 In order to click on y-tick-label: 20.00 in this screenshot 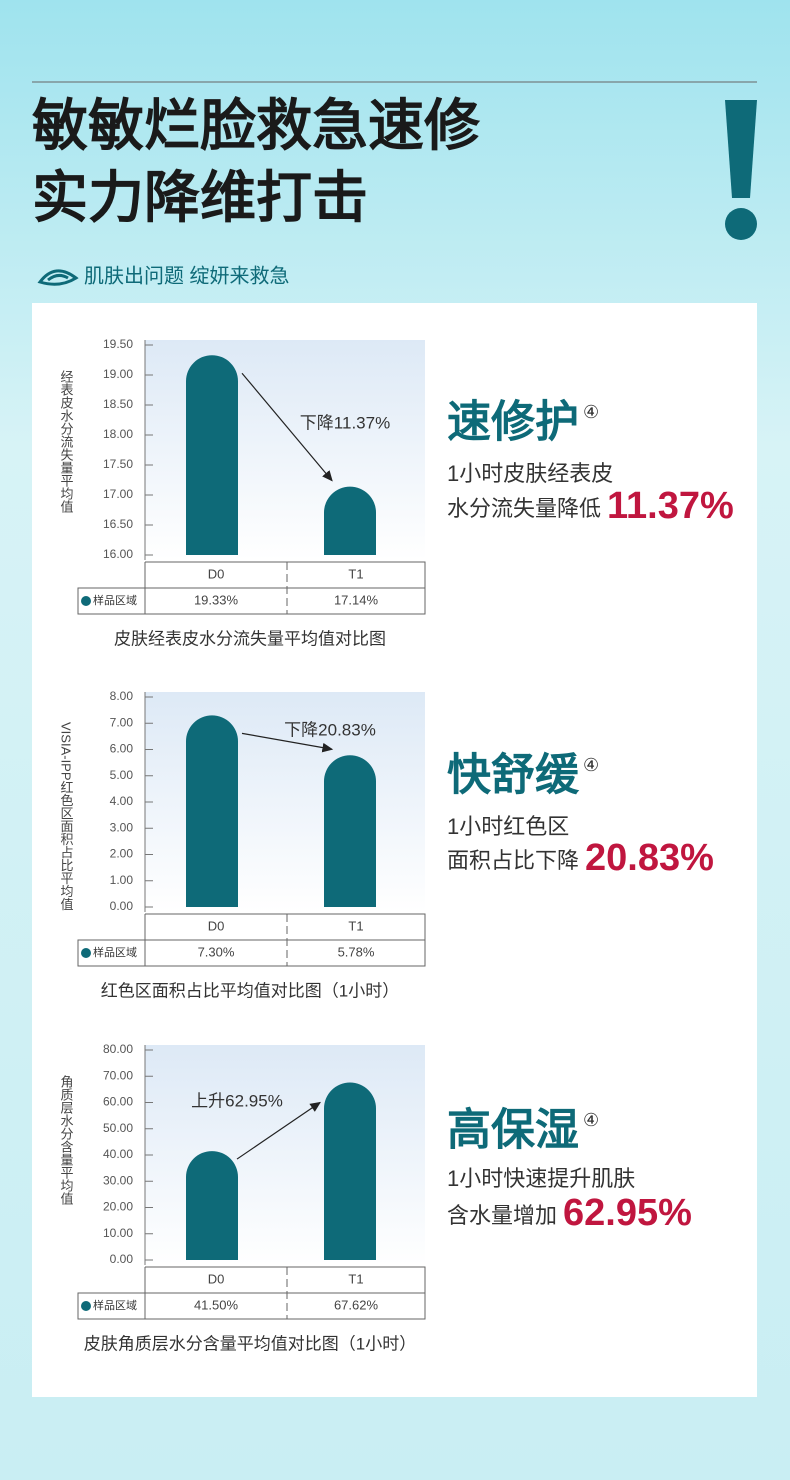, I will do `click(118, 1207)`.